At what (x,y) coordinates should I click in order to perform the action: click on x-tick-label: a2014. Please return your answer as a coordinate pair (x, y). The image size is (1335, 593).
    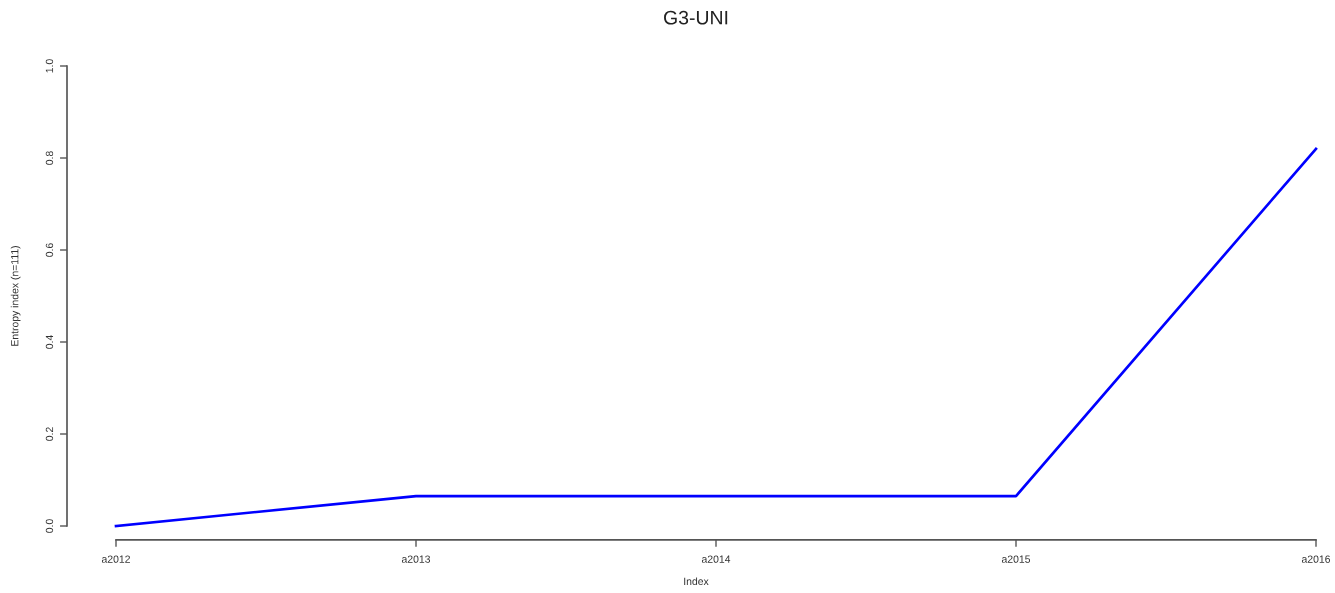
    Looking at the image, I should click on (716, 559).